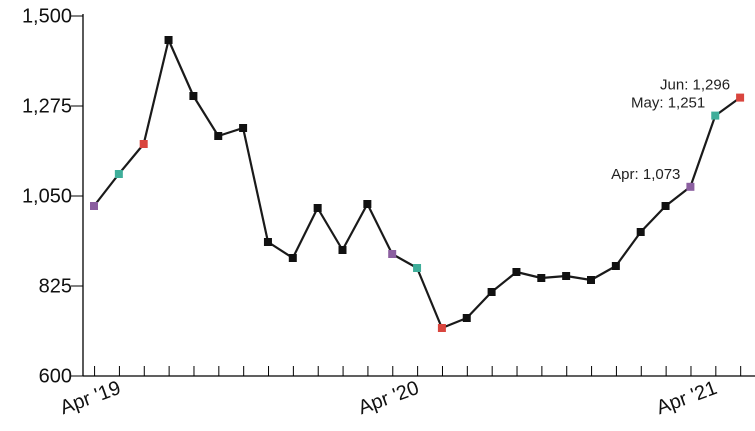 Image resolution: width=755 pixels, height=431 pixels. What do you see at coordinates (645, 174) in the screenshot?
I see `point-annotation: Apr: 1,073` at bounding box center [645, 174].